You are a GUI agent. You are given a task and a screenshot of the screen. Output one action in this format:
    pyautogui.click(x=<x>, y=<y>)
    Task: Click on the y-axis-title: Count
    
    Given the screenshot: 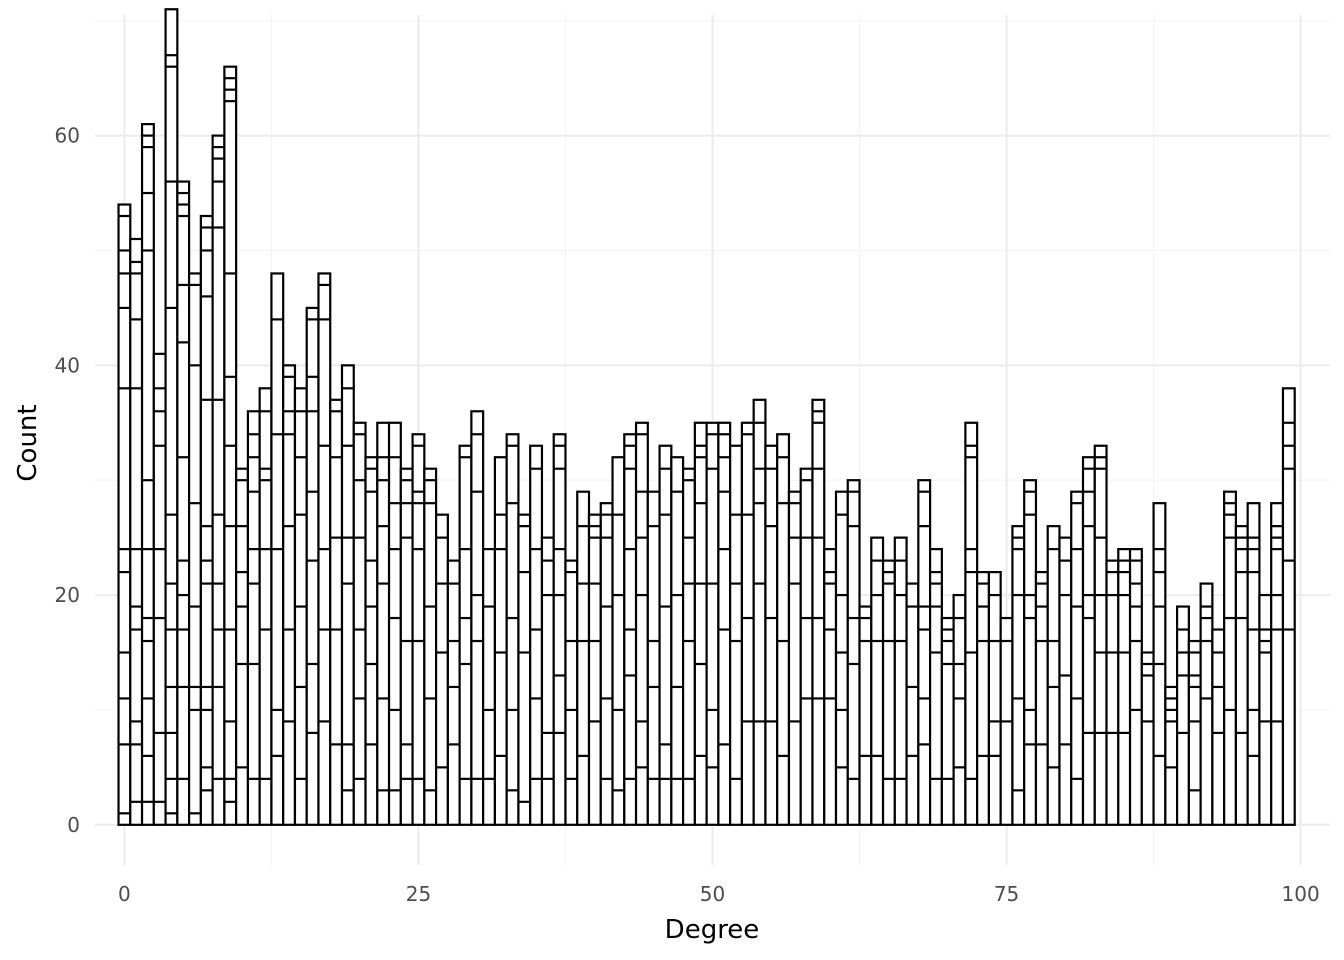 What is the action you would take?
    pyautogui.click(x=28, y=442)
    